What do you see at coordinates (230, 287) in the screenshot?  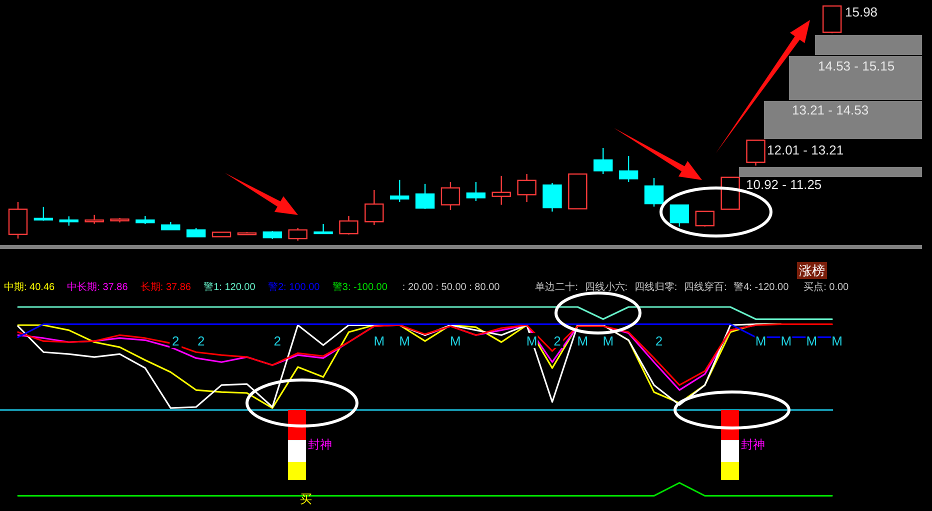 I see `series-label: 警1: 120.00` at bounding box center [230, 287].